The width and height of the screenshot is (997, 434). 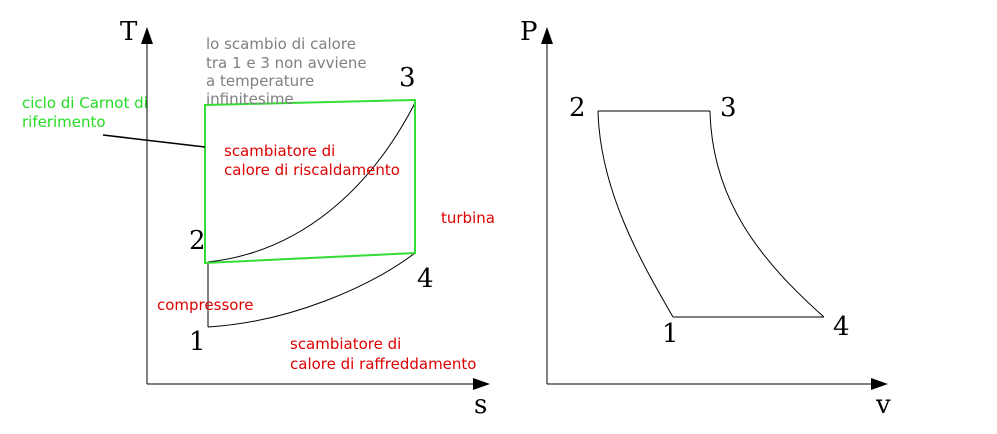 What do you see at coordinates (129, 32) in the screenshot?
I see `ts-axis-y-label: T` at bounding box center [129, 32].